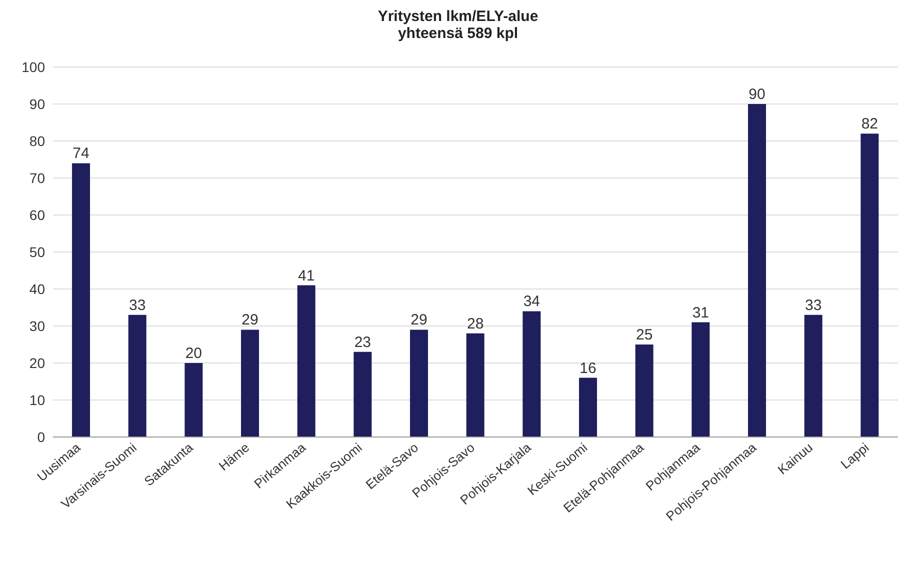  What do you see at coordinates (193, 353) in the screenshot?
I see `data-label: 20` at bounding box center [193, 353].